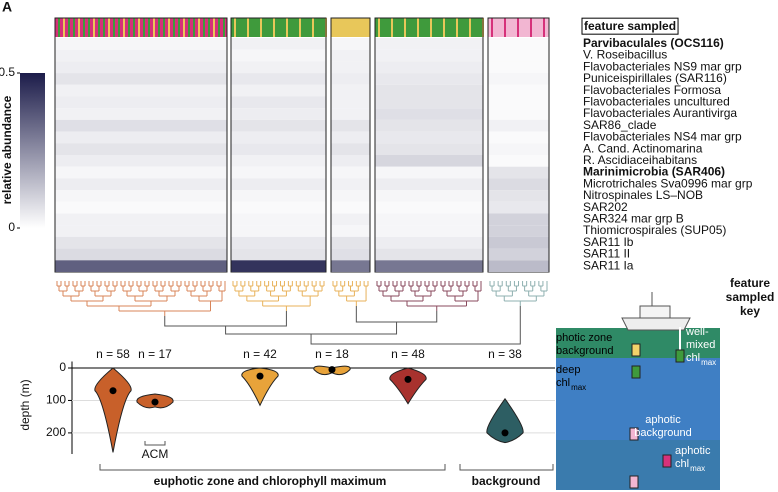 This screenshot has width=778, height=492. What do you see at coordinates (32, 150) in the screenshot?
I see `colorbar` at bounding box center [32, 150].